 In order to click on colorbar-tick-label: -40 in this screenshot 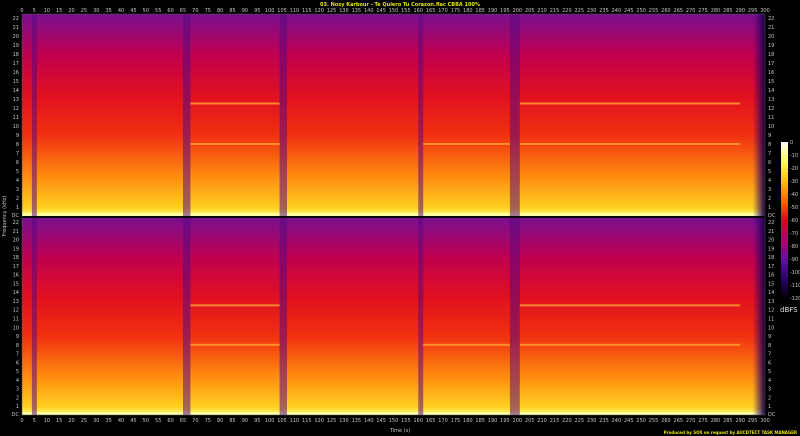, I will do `click(794, 195)`.